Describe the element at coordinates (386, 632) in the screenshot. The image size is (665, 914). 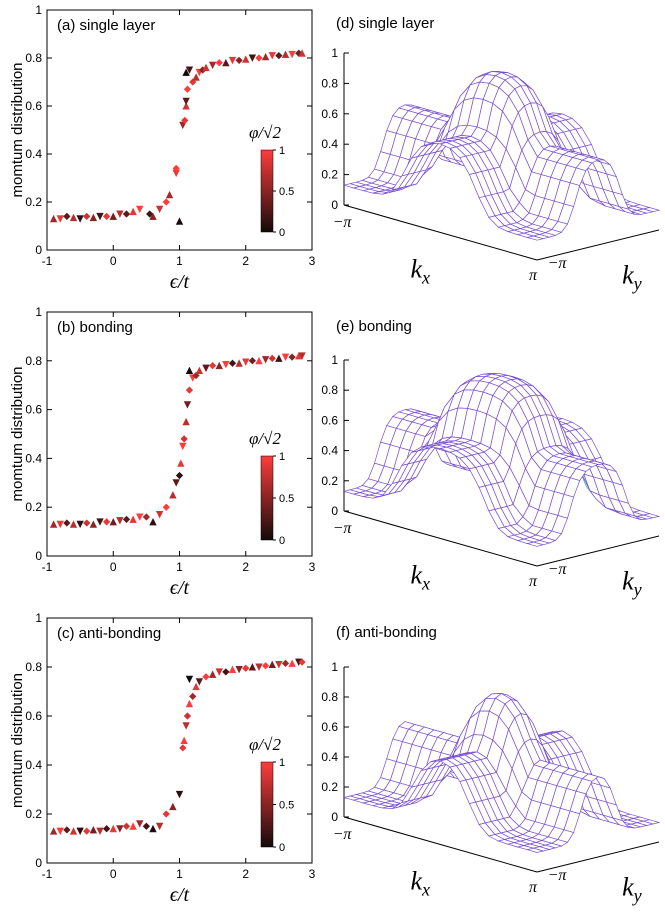
I see `panel-title: (f) anti-bonding` at that location.